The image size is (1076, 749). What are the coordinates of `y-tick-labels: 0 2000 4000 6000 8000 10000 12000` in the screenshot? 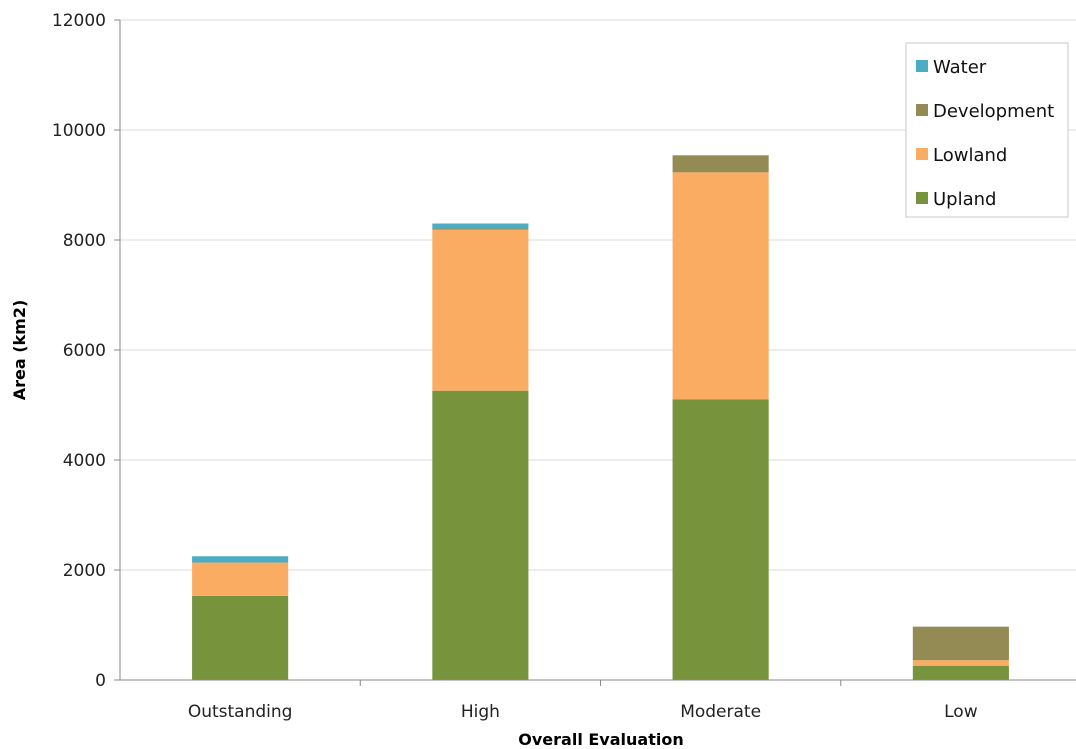 It's located at (86, 351).